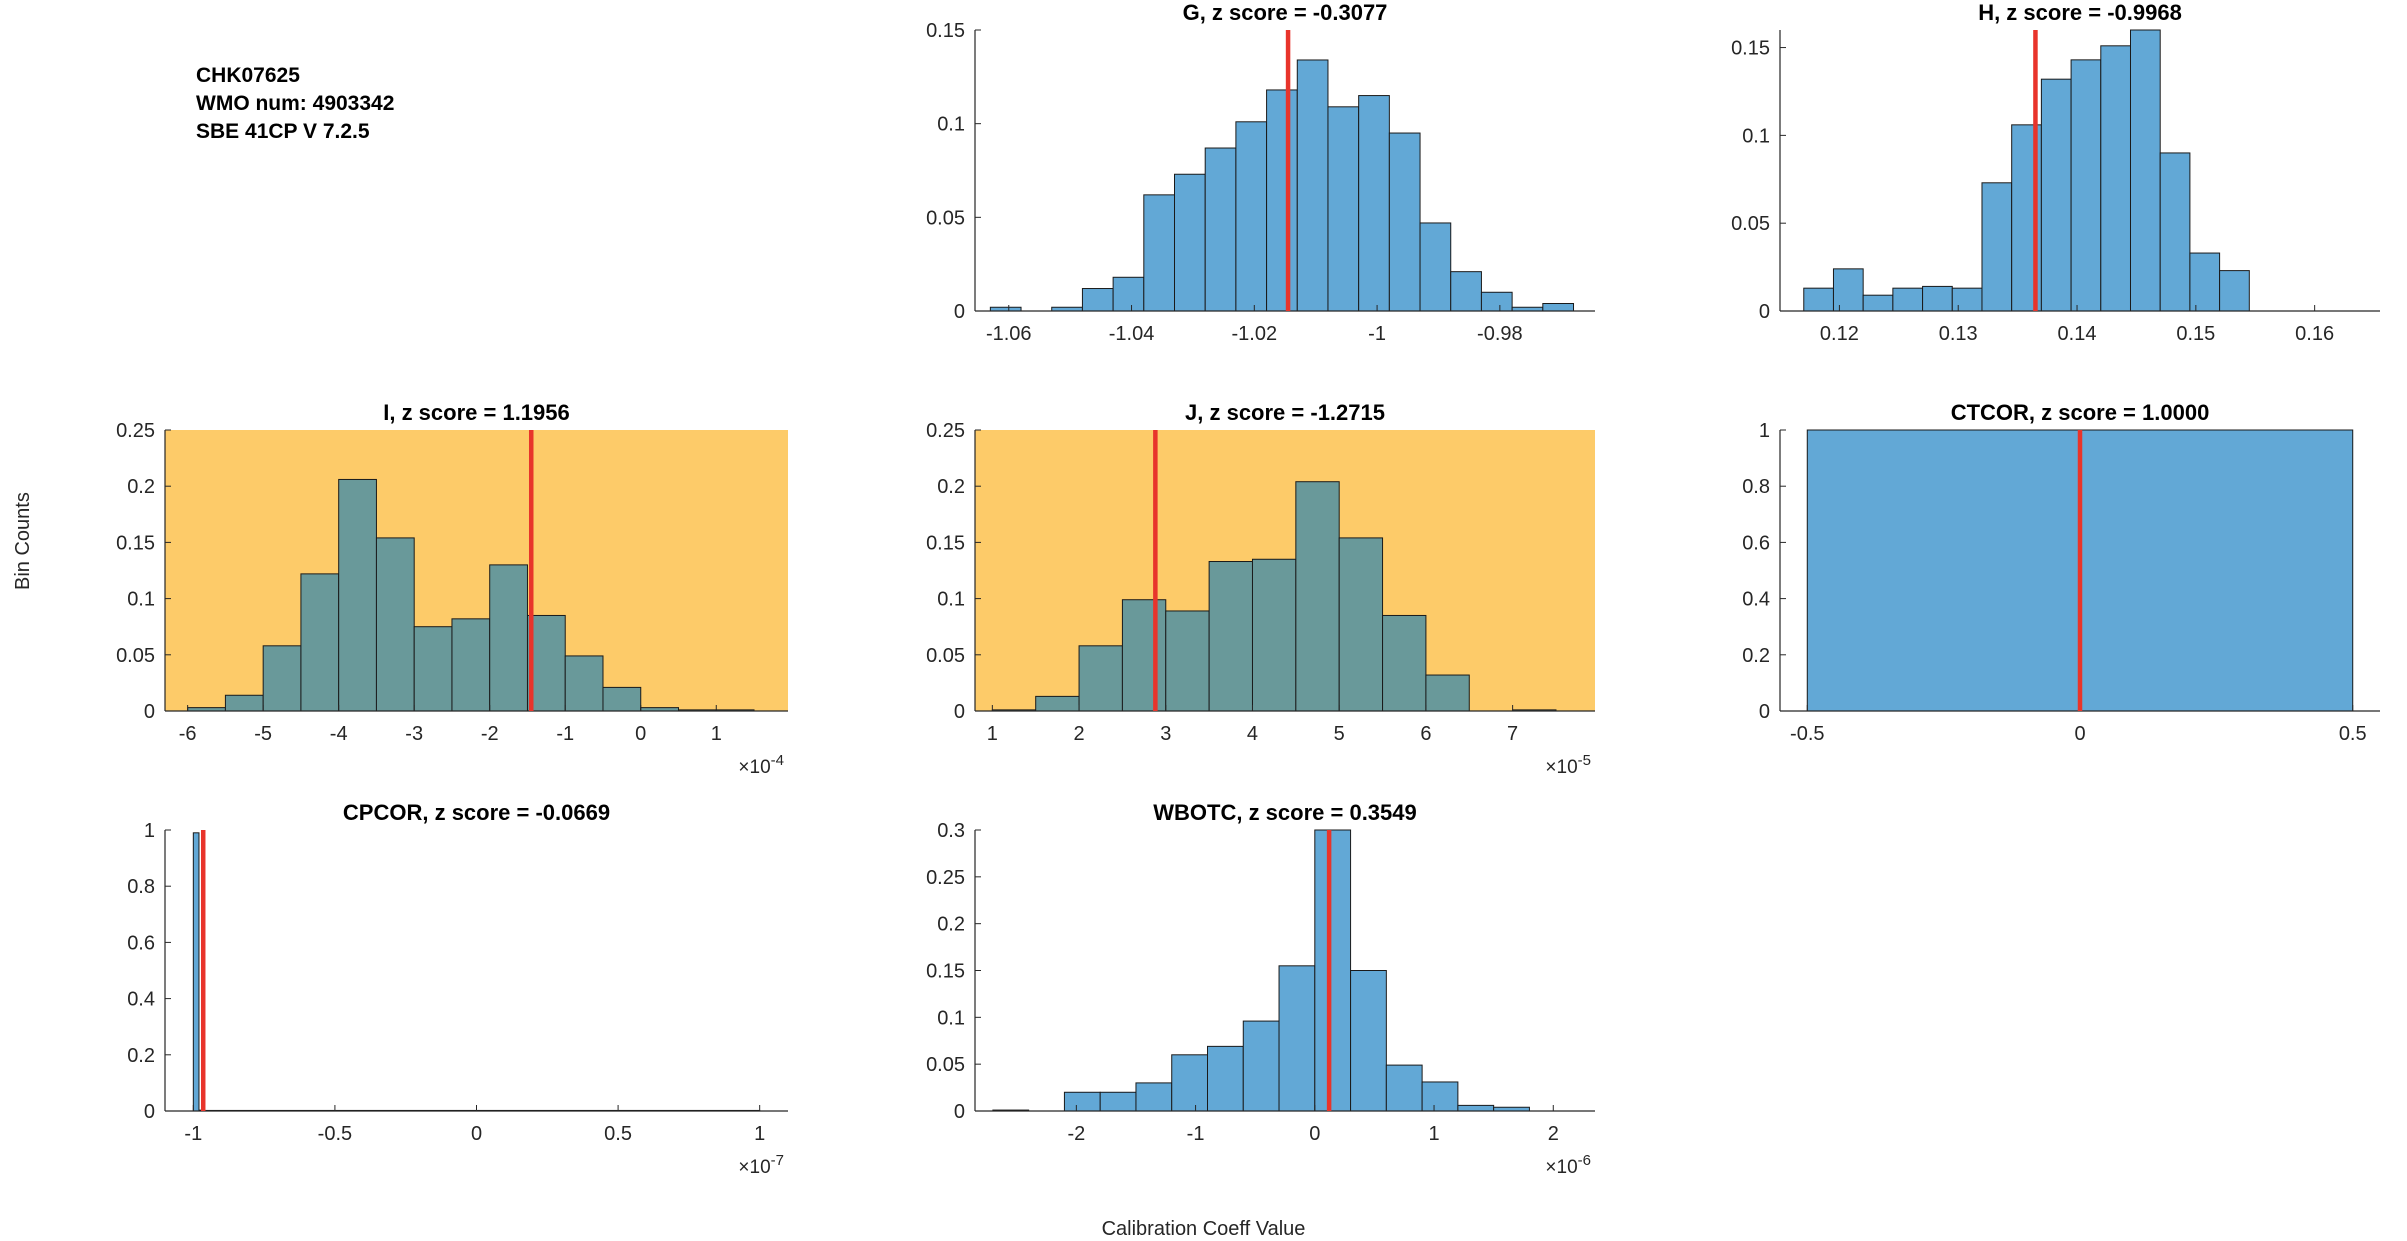  I want to click on x-exponent-label: ×10⁻⁵, so click(1568, 765).